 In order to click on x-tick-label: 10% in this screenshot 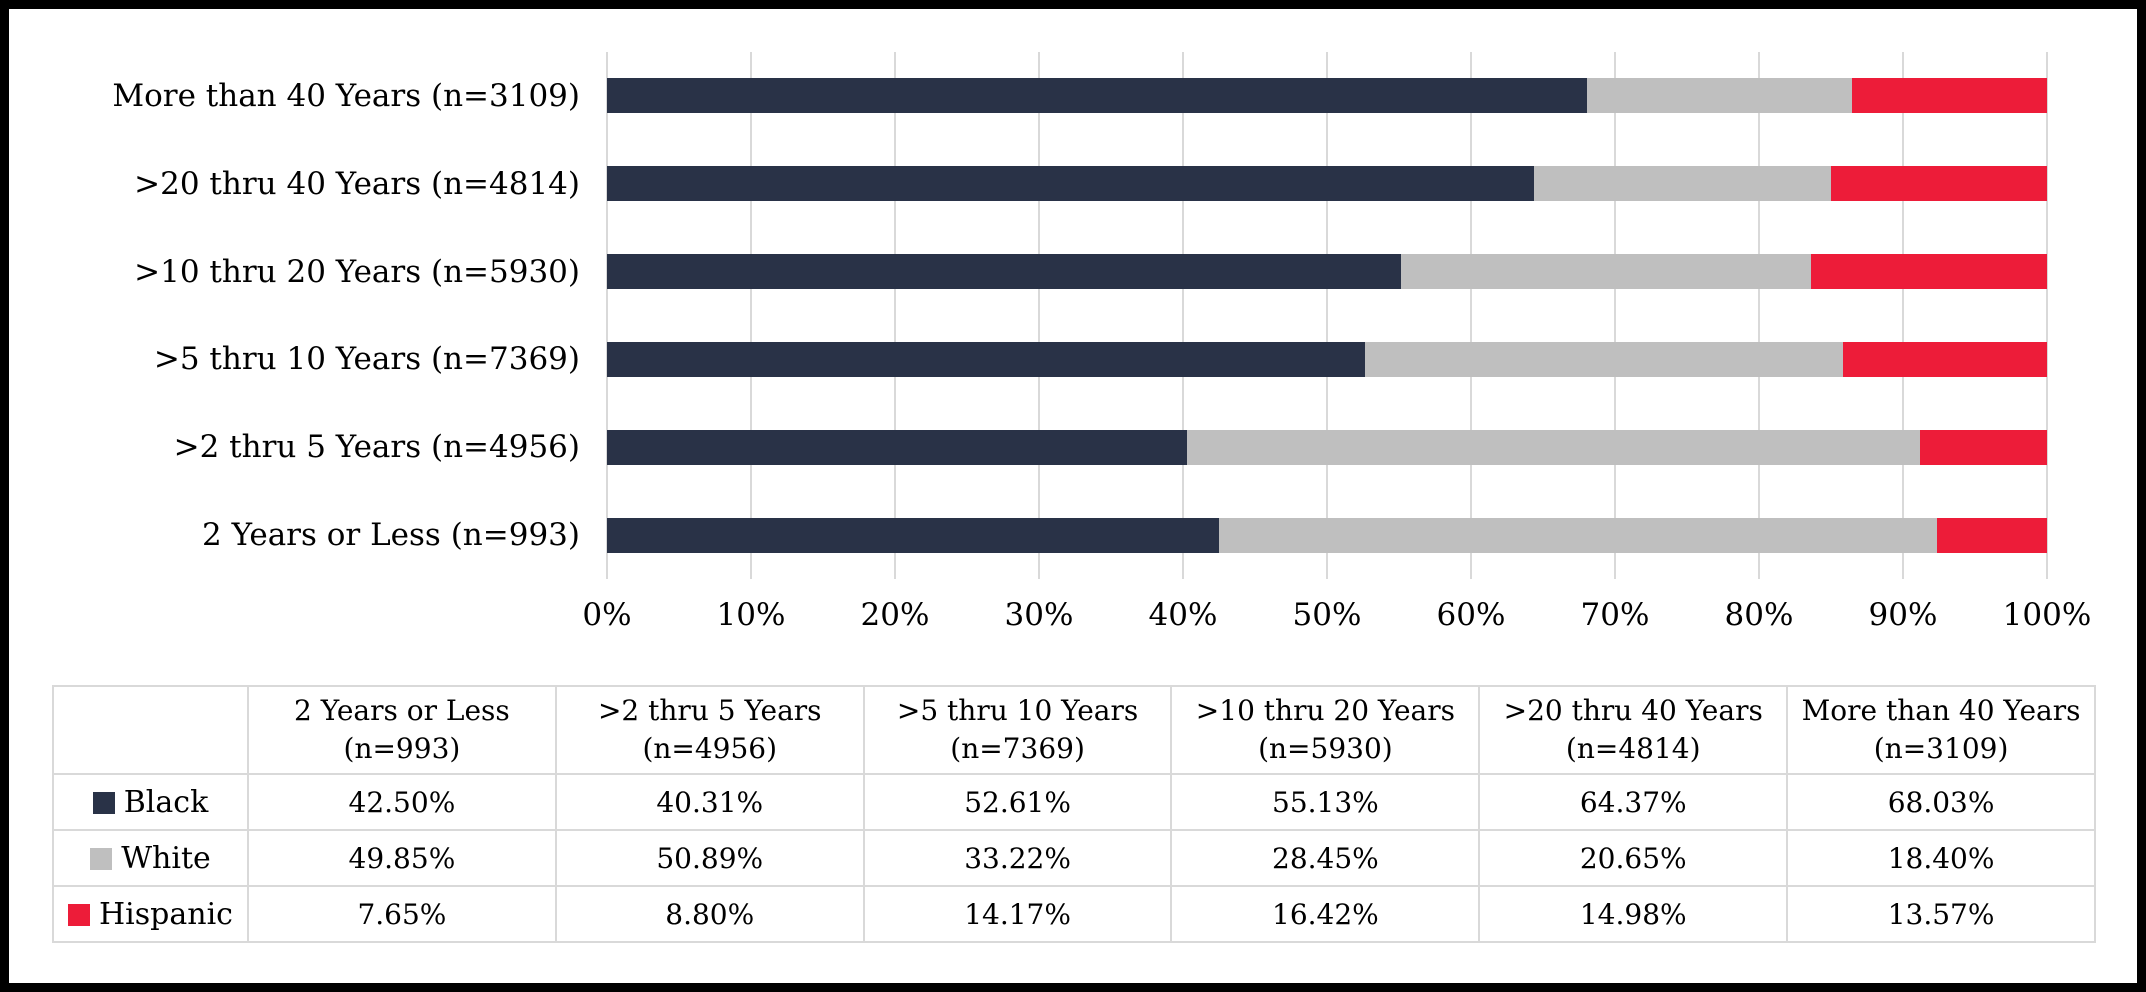, I will do `click(751, 615)`.